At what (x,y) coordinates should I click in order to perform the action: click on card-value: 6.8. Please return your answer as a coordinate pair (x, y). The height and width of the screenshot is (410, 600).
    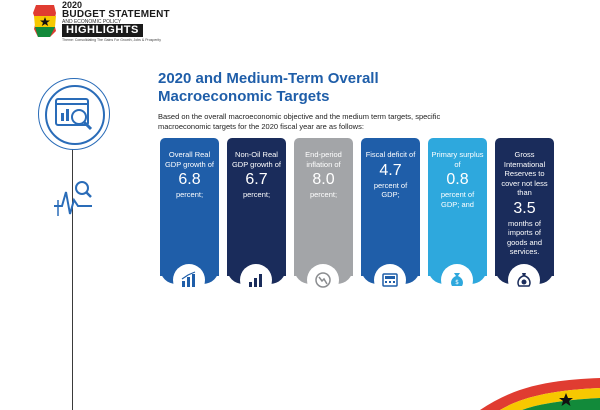
    Looking at the image, I should click on (189, 179).